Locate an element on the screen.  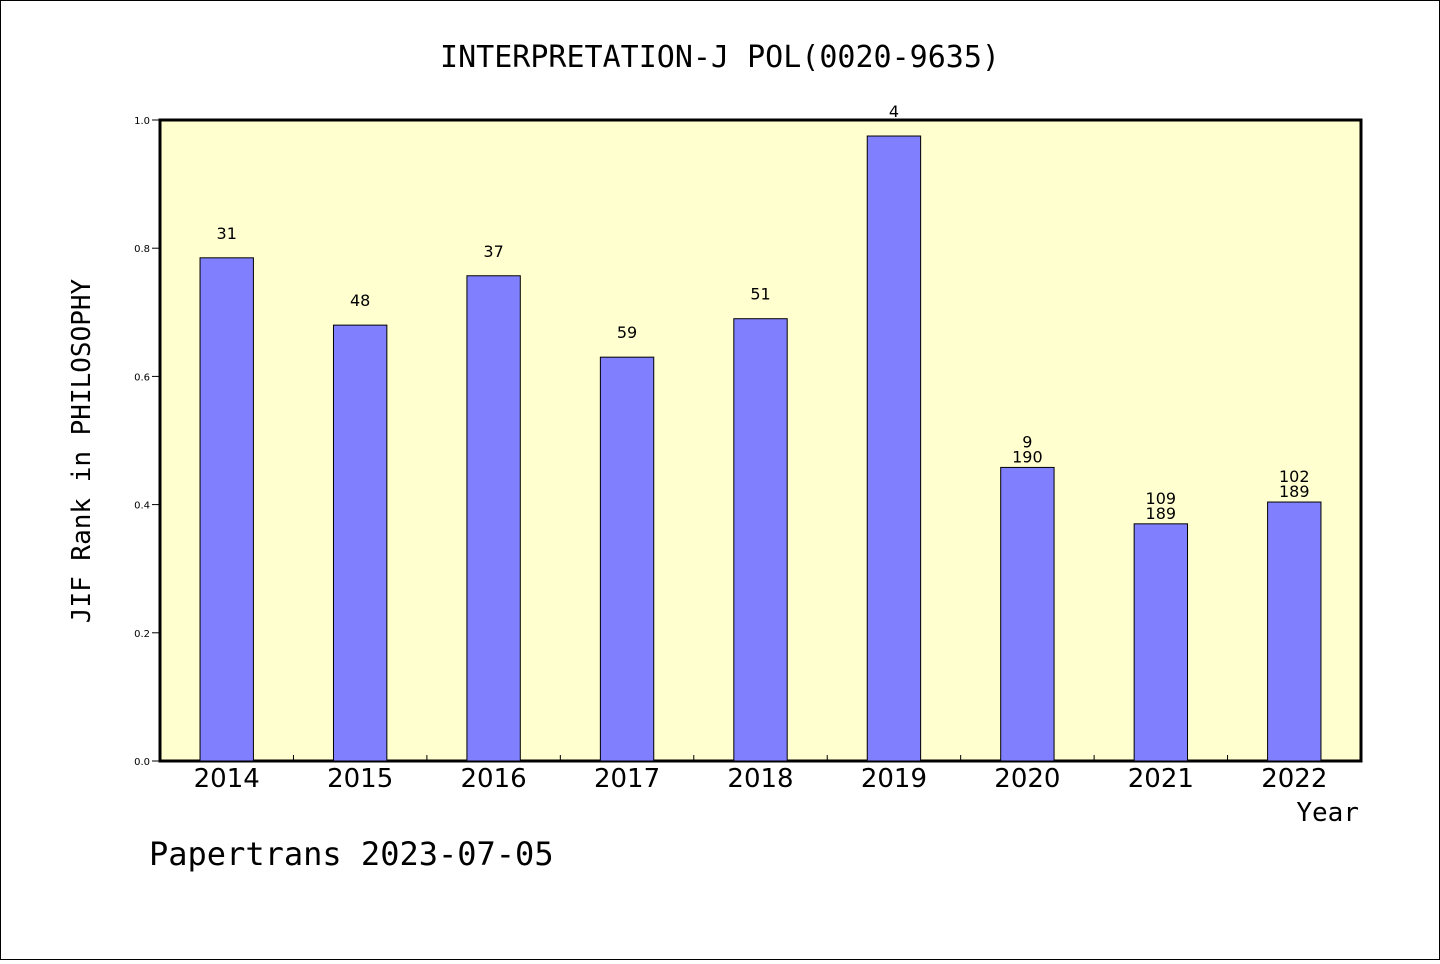
bar-2015 is located at coordinates (360, 543).